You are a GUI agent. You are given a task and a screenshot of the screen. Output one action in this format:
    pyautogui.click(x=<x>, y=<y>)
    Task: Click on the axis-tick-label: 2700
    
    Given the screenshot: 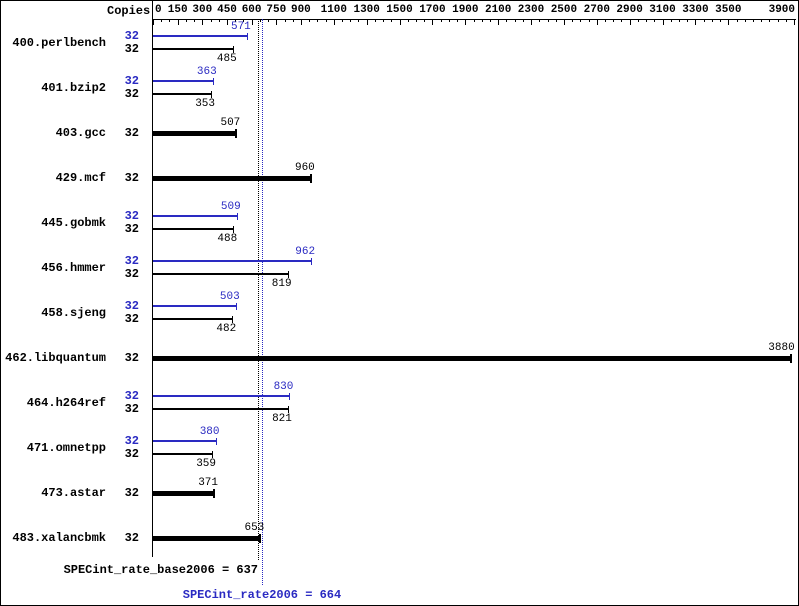 What is the action you would take?
    pyautogui.click(x=596, y=10)
    